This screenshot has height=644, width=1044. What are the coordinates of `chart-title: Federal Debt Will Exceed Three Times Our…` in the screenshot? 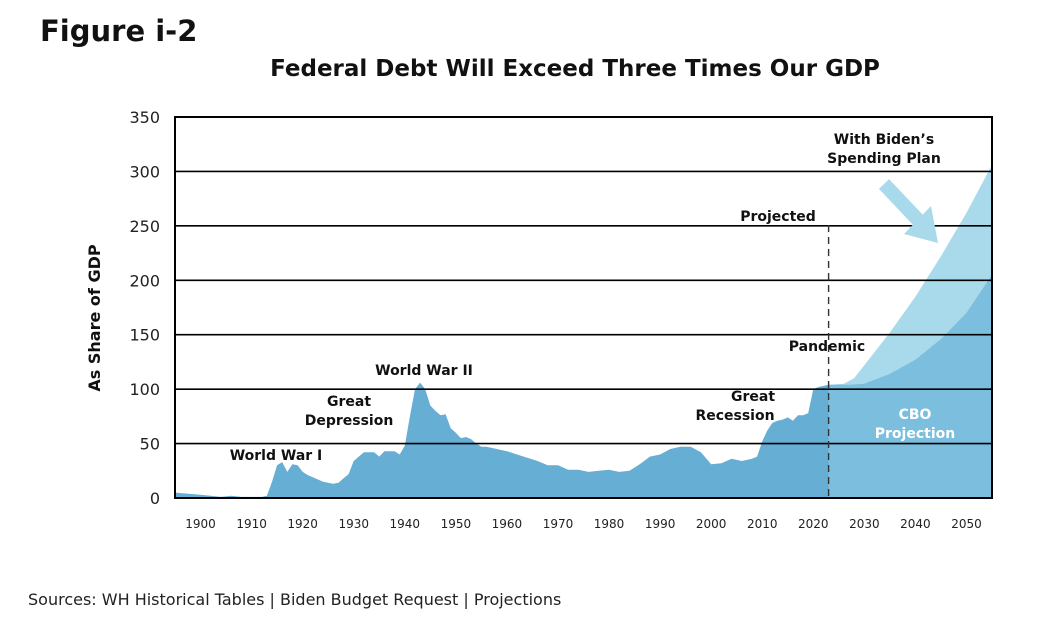 It's located at (575, 69).